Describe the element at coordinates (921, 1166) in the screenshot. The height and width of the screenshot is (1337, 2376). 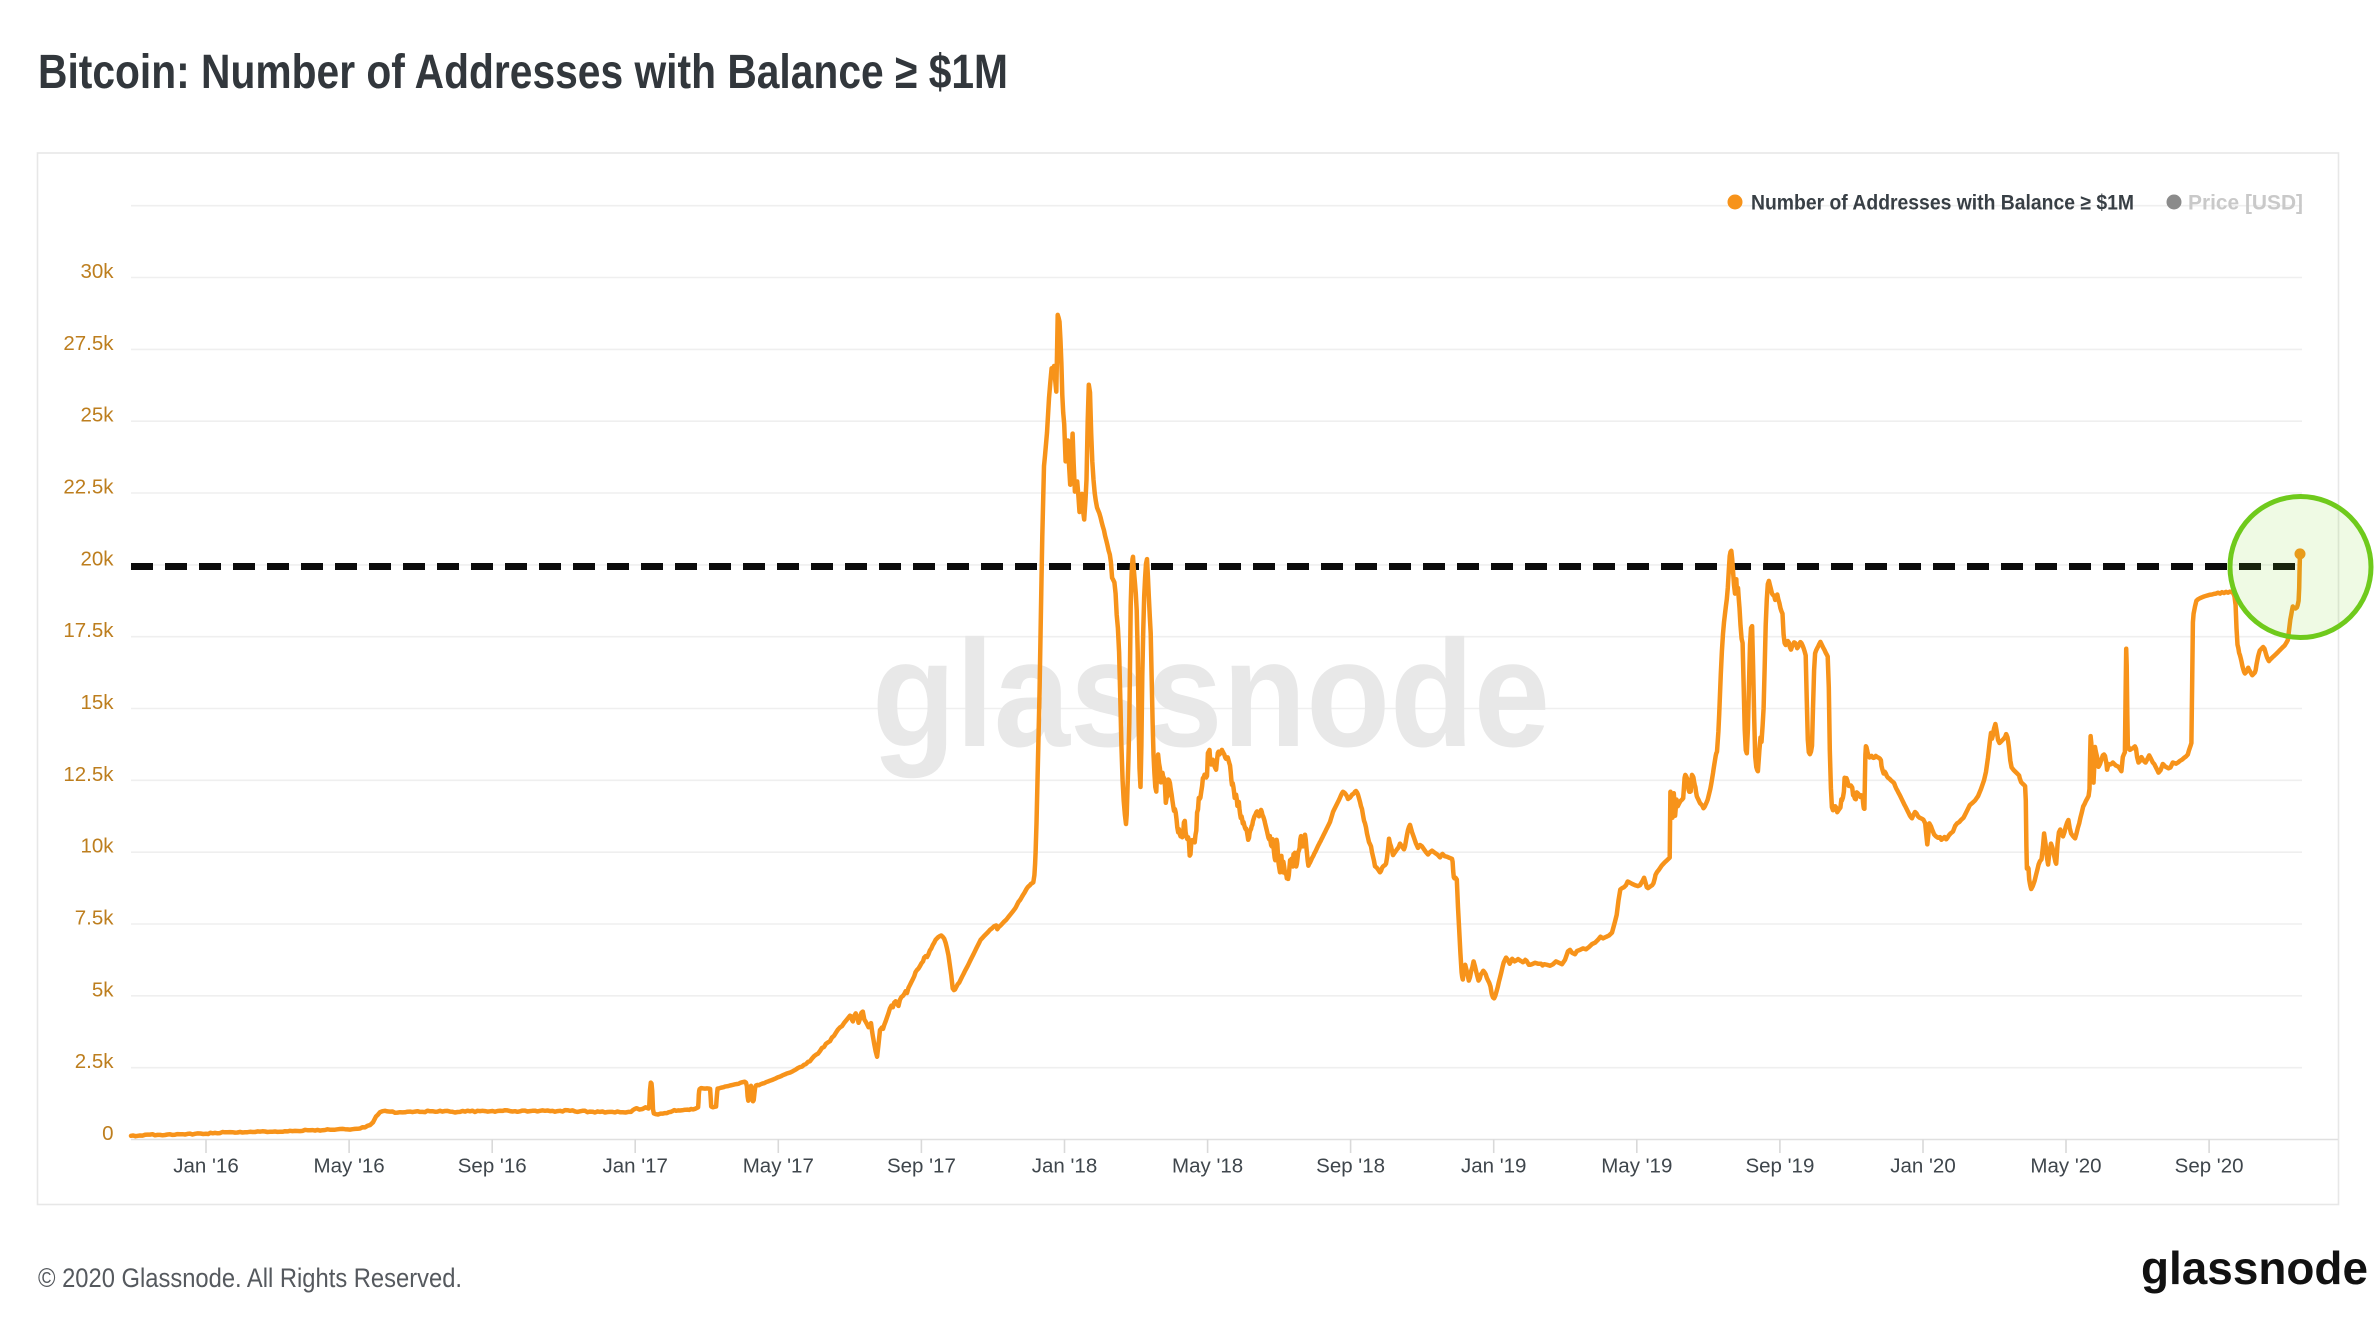
I see `svg-text: Sep '17` at that location.